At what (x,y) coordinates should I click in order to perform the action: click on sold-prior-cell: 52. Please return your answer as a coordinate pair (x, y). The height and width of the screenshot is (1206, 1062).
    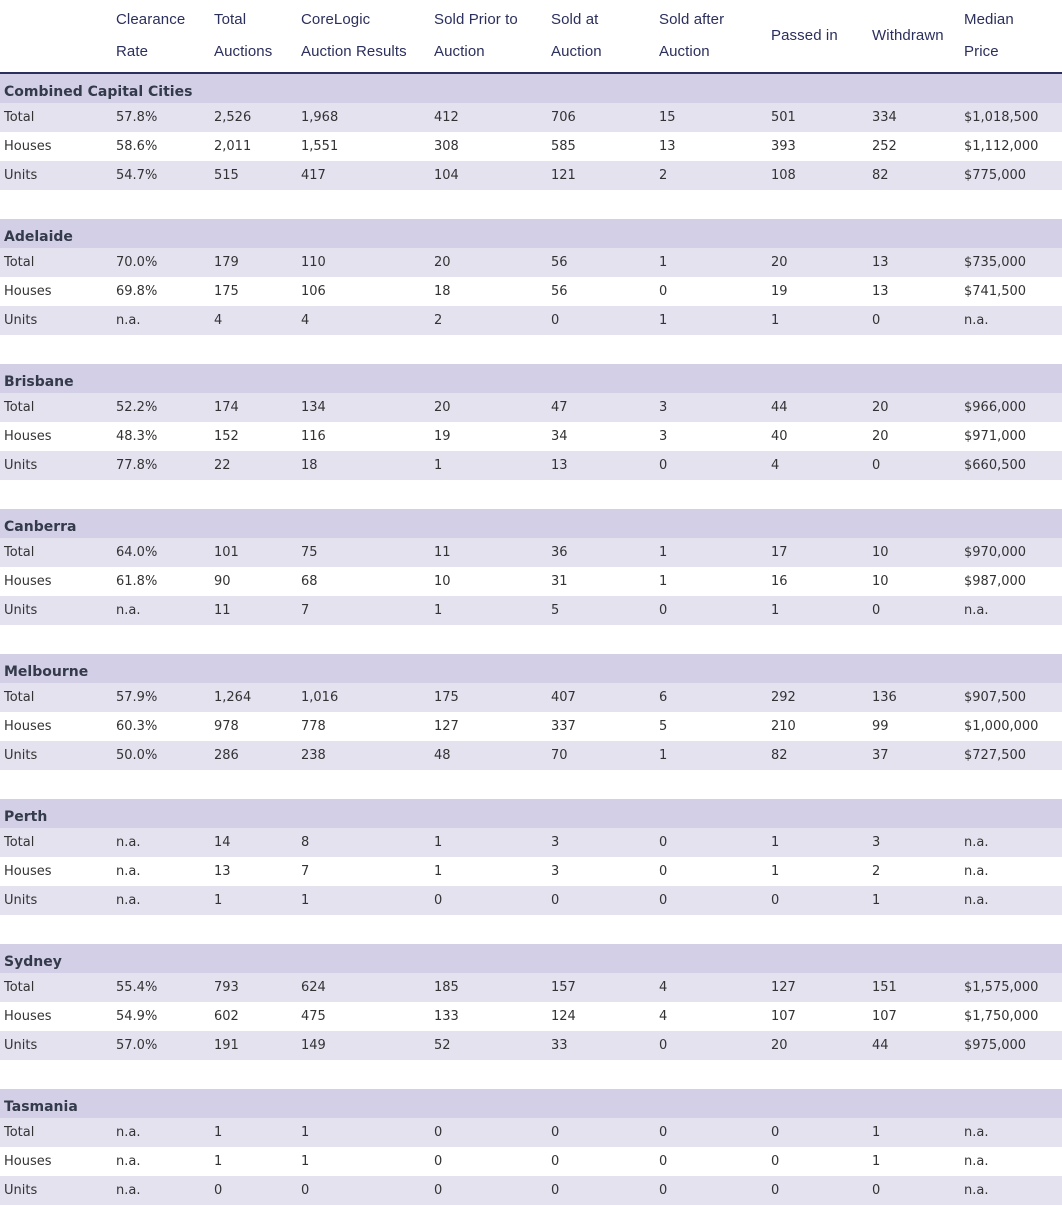
    Looking at the image, I should click on (442, 1045).